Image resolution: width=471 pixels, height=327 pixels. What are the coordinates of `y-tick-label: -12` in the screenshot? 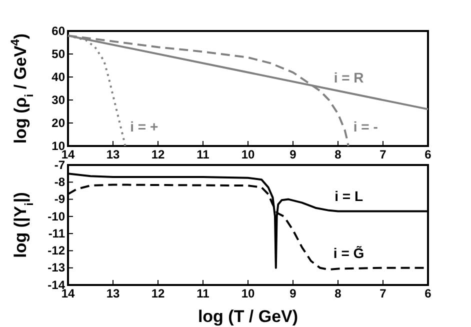 It's located at (57, 251).